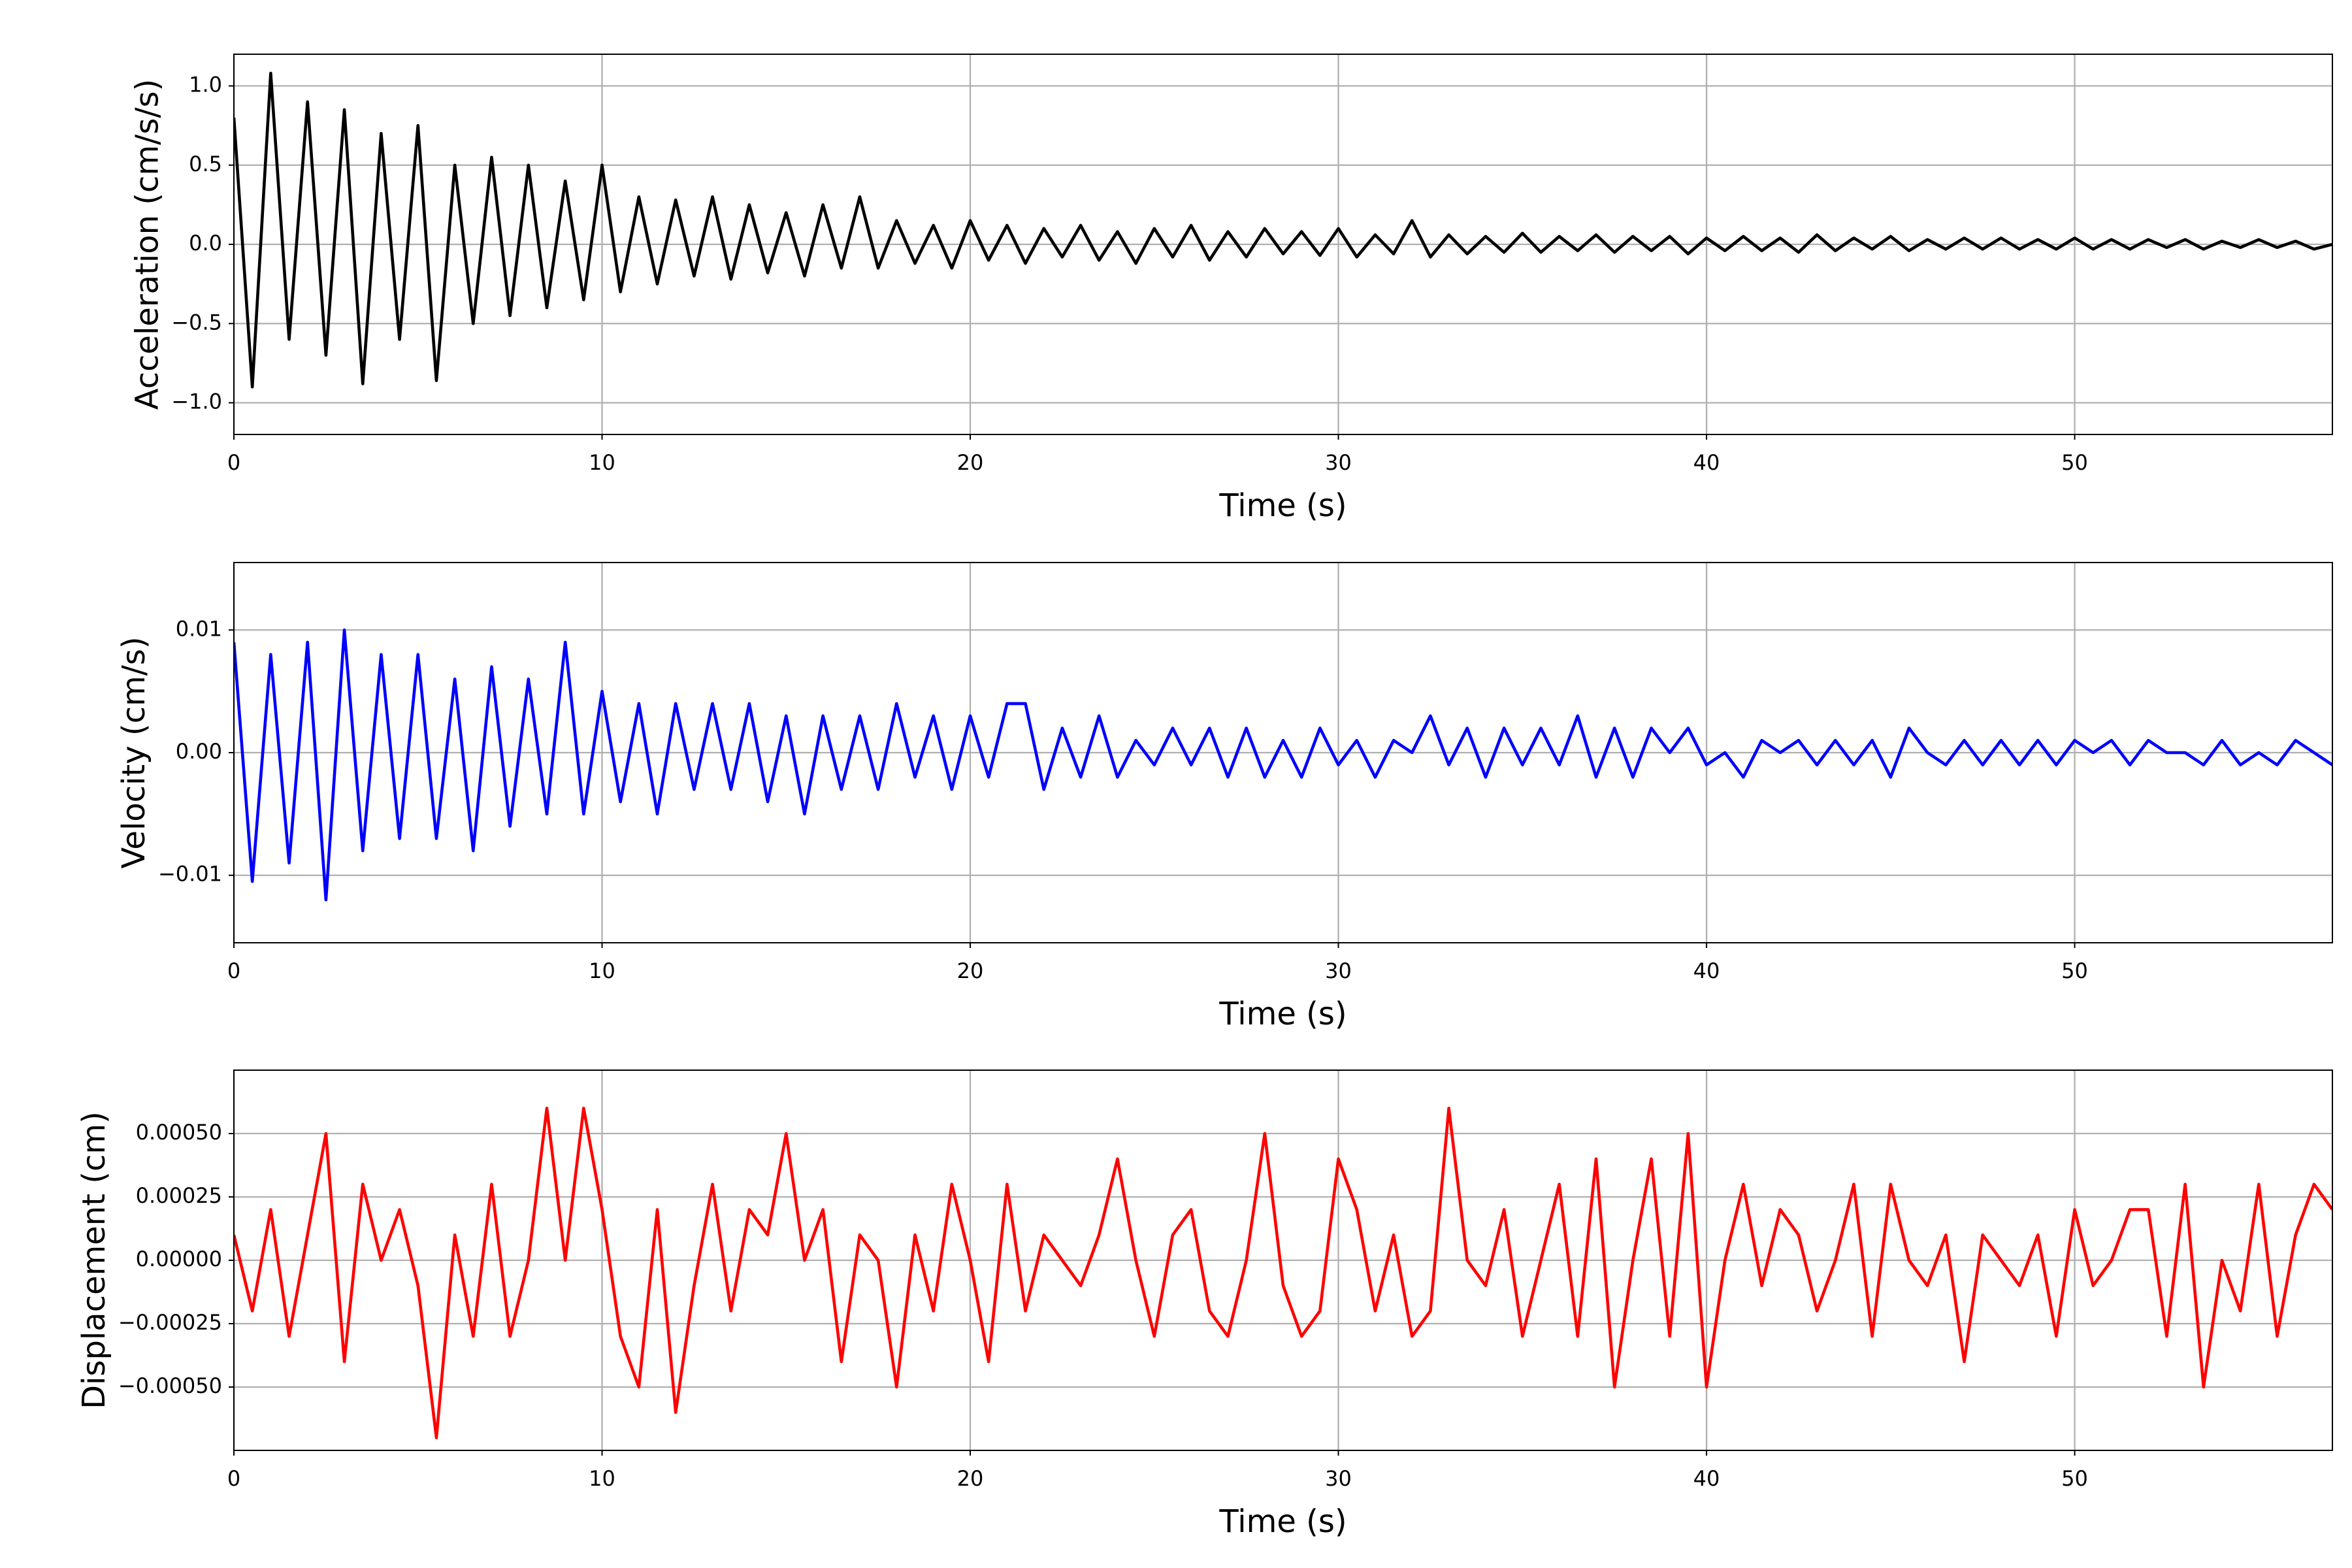  What do you see at coordinates (179, 1132) in the screenshot?
I see `y-tick-label: 0.00050` at bounding box center [179, 1132].